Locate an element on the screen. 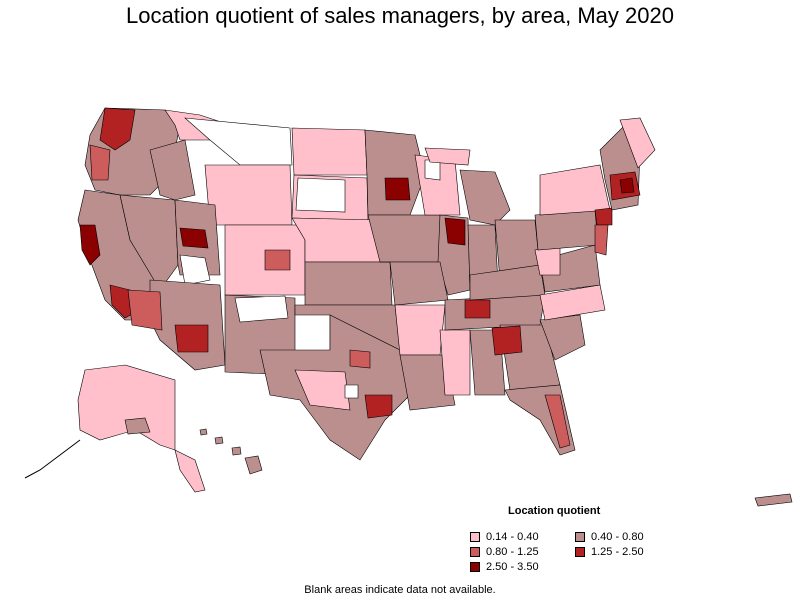 This screenshot has width=800, height=600. region-new-york is located at coordinates (575, 190).